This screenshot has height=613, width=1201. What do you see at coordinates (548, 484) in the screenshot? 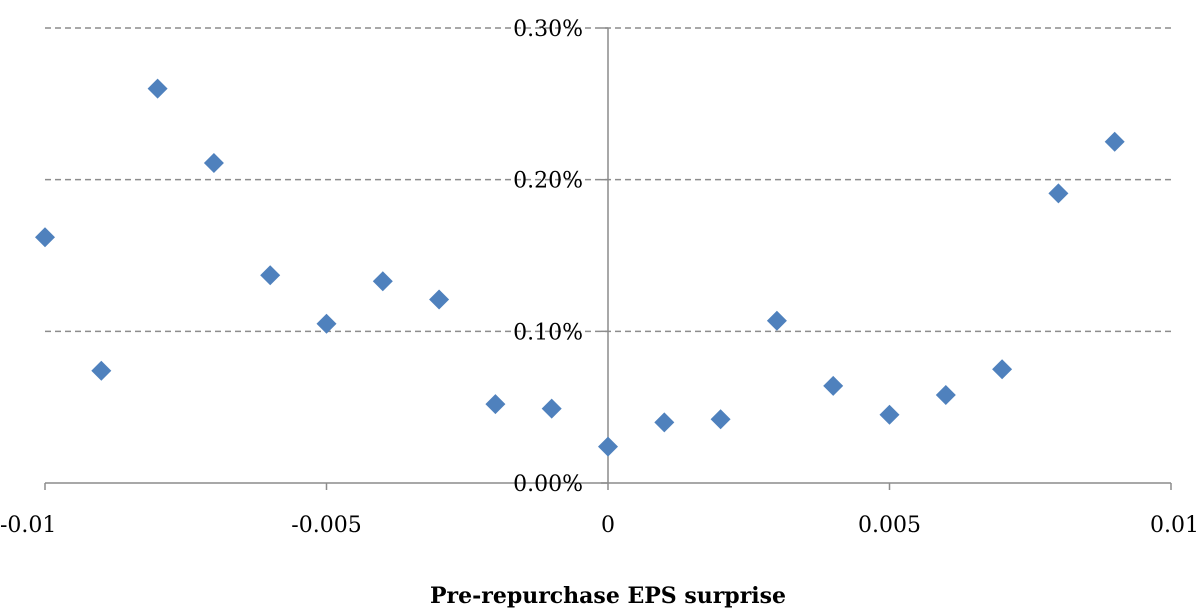
I see `y-tick-label-0: 0.00%` at bounding box center [548, 484].